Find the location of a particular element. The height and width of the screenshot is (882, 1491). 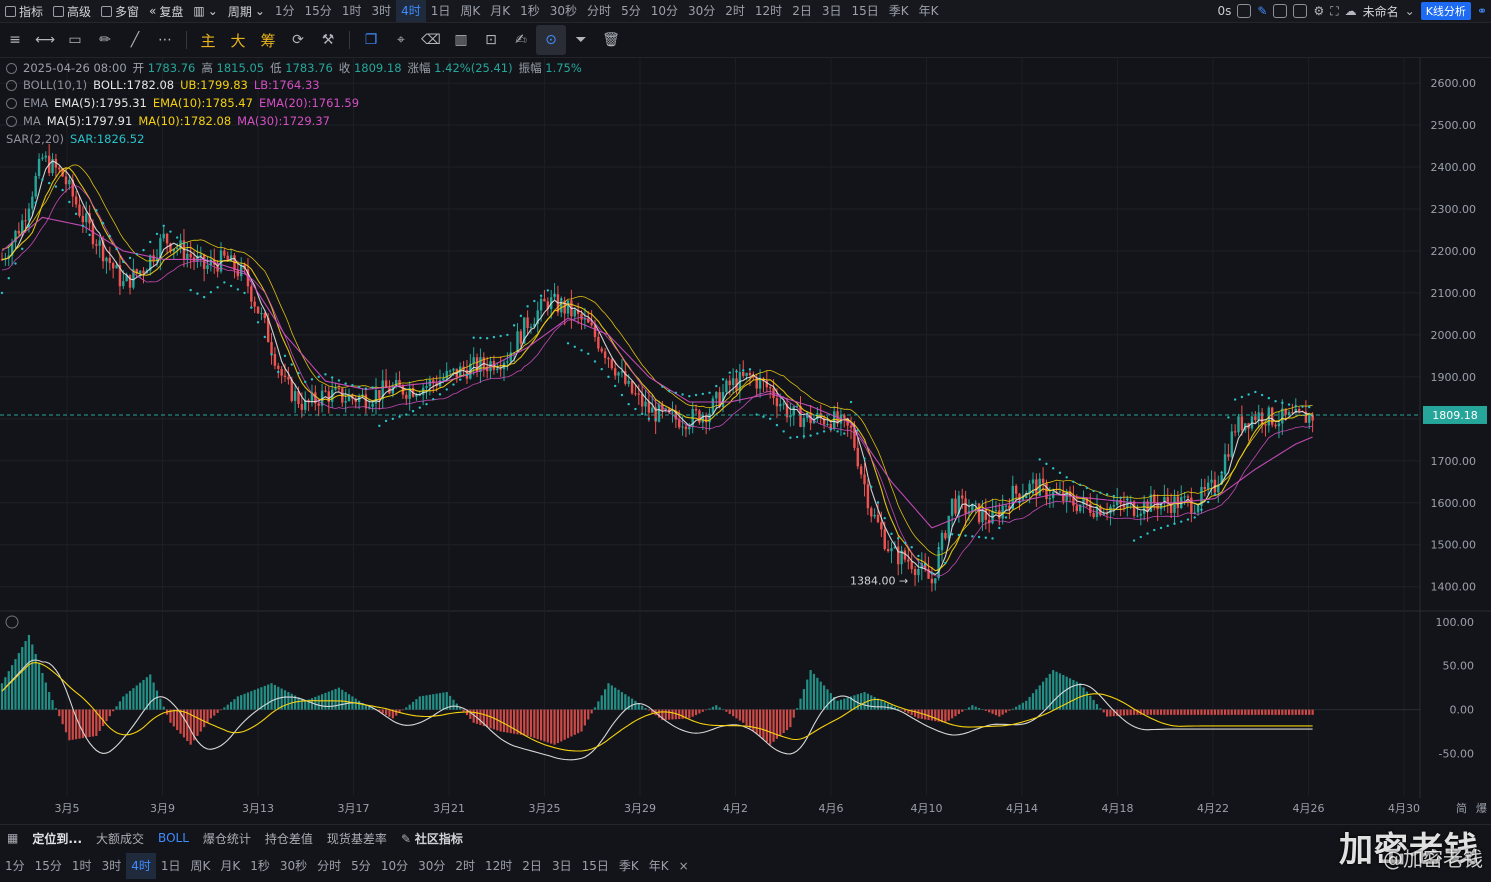

layout-icon is located at coordinates (1300, 11).